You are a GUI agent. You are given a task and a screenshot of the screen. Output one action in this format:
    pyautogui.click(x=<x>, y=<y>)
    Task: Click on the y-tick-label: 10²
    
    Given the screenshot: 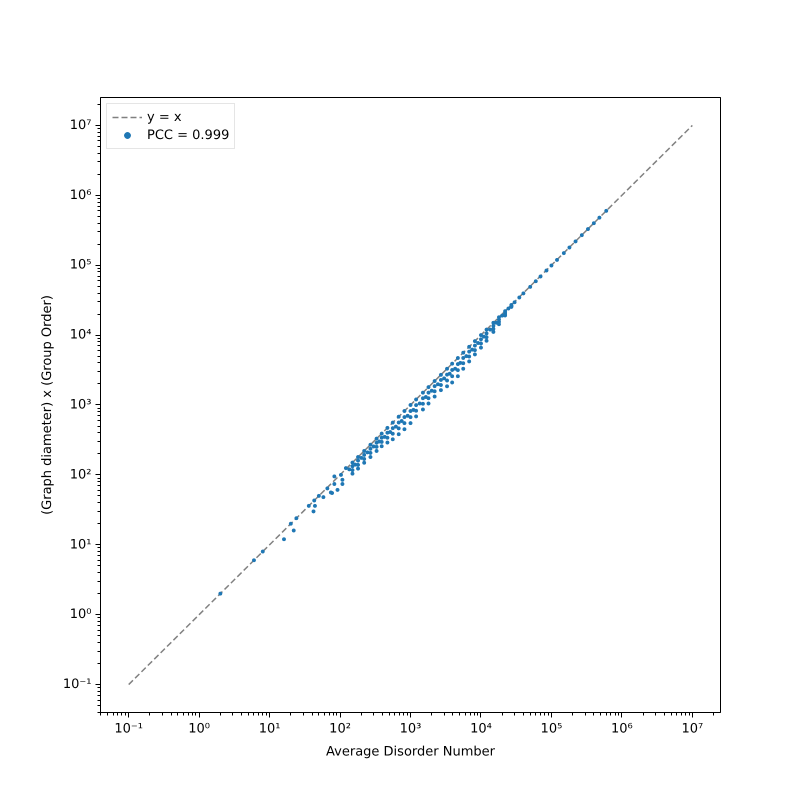 What is the action you would take?
    pyautogui.click(x=81, y=474)
    